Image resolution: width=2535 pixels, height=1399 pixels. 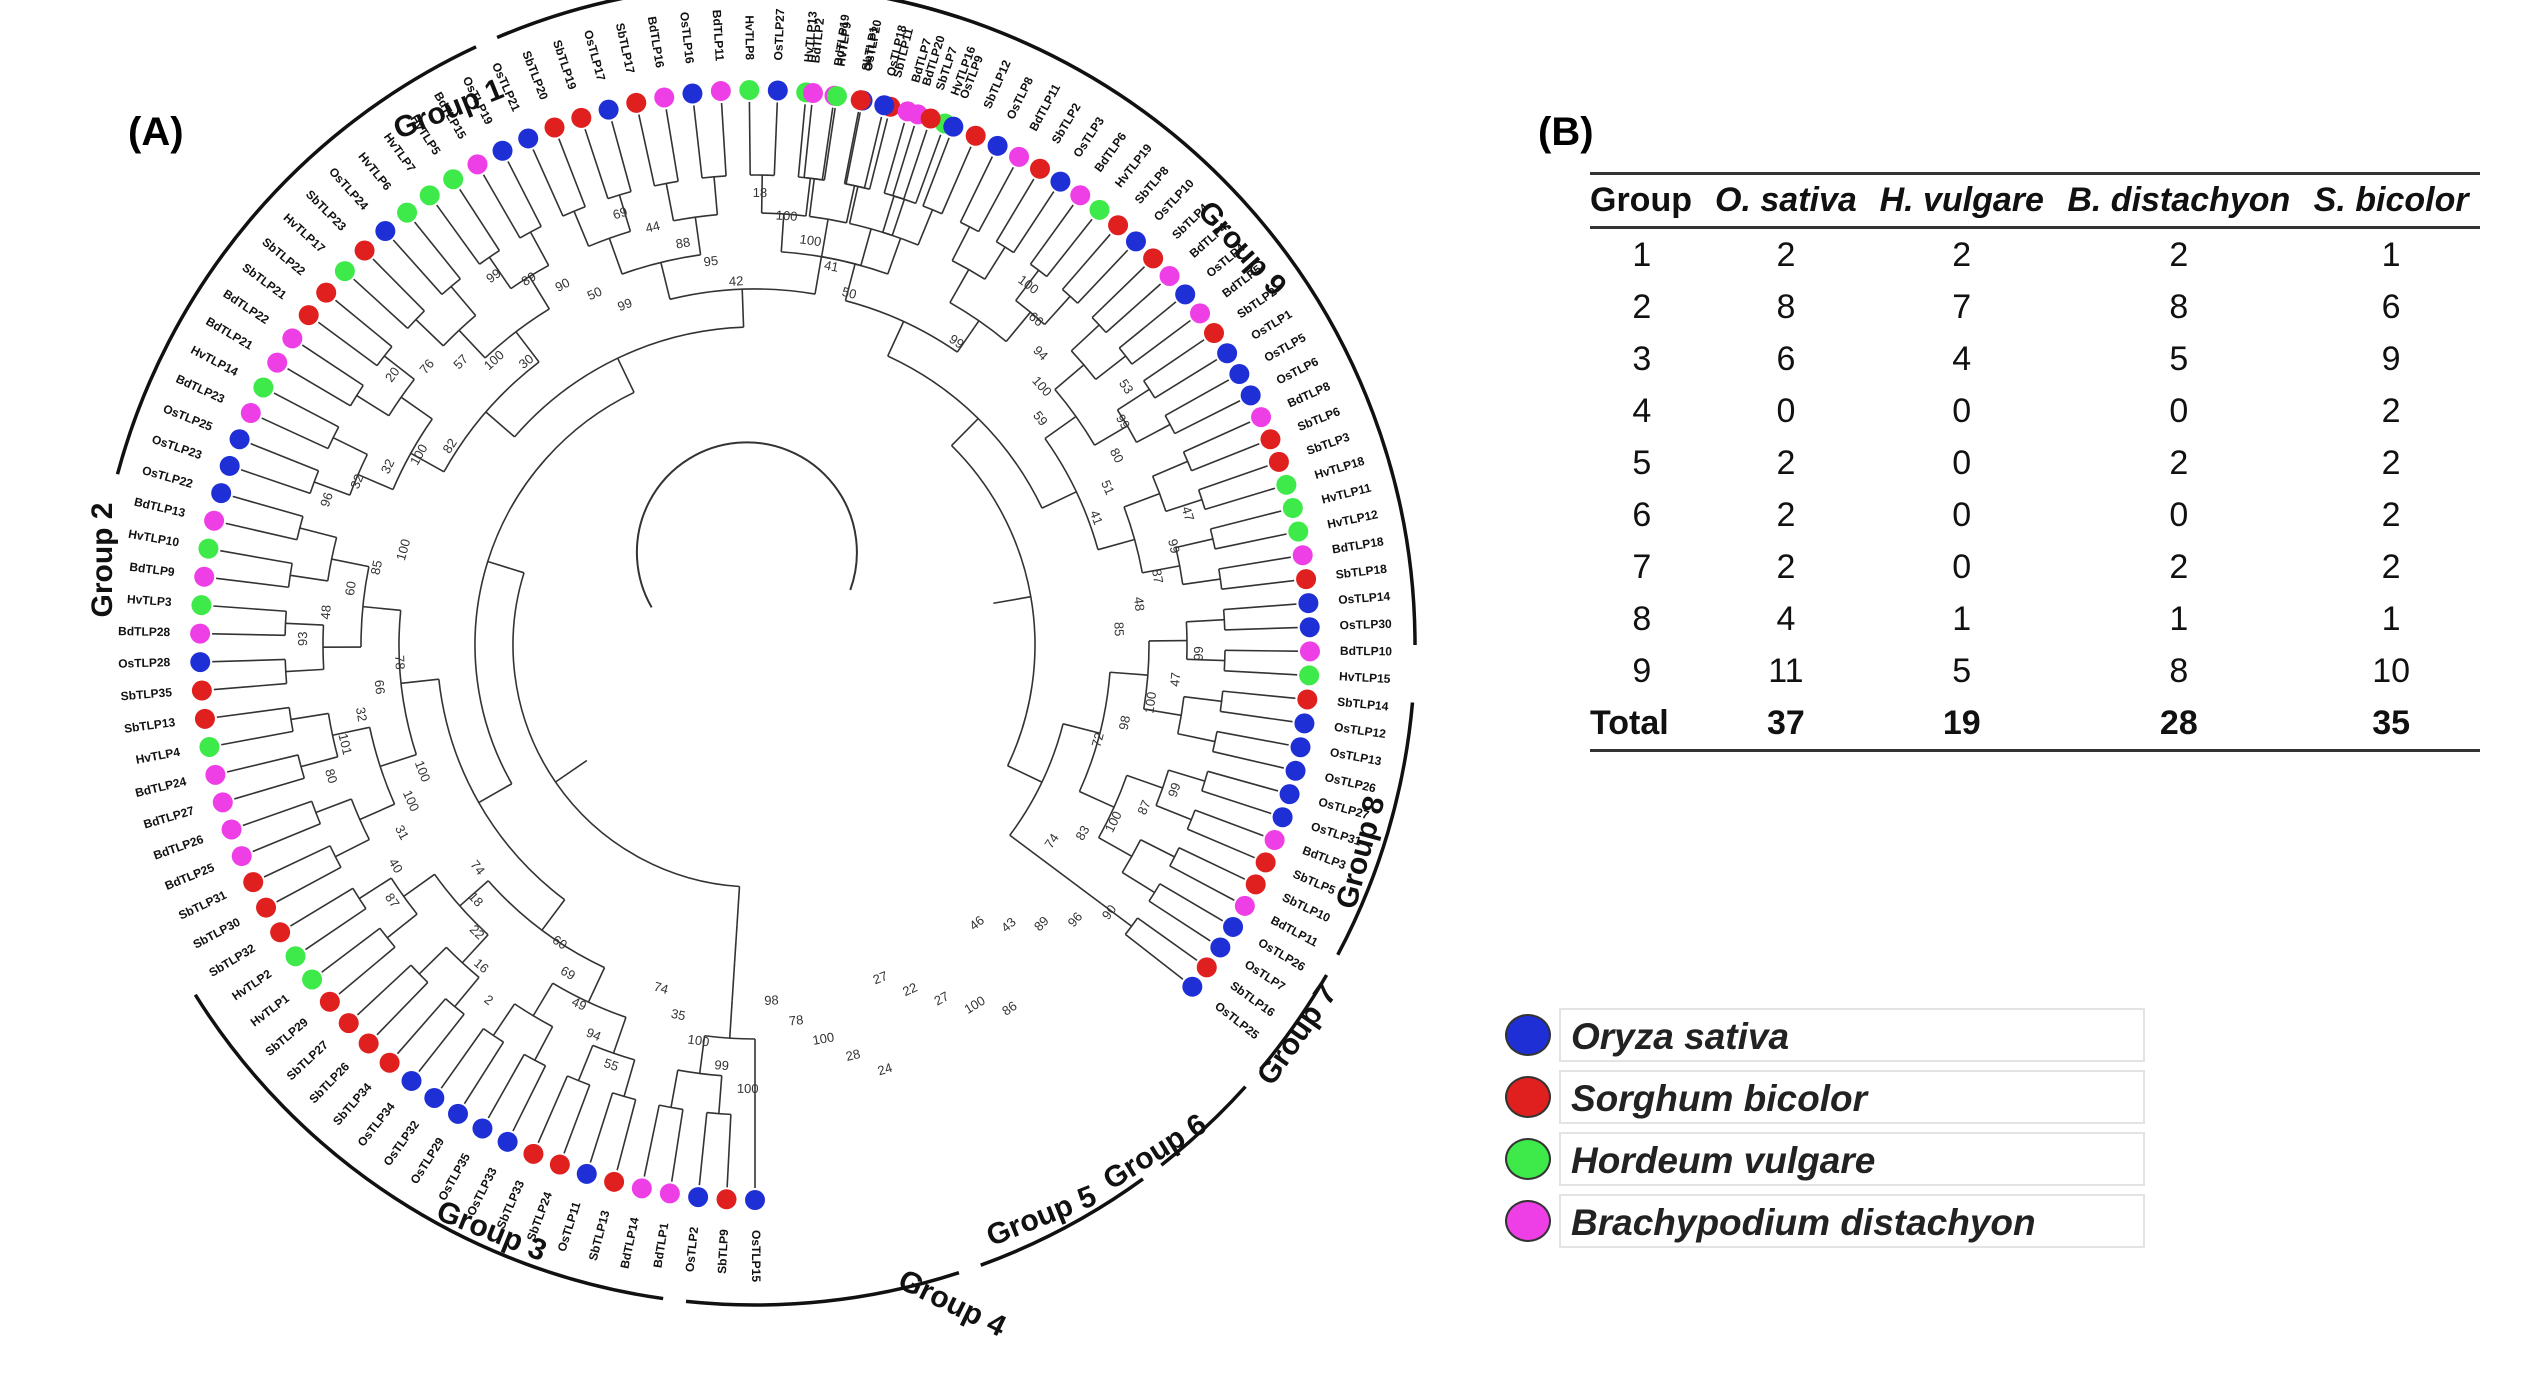 I want to click on table-cell-count: 8, so click(x=1786, y=306).